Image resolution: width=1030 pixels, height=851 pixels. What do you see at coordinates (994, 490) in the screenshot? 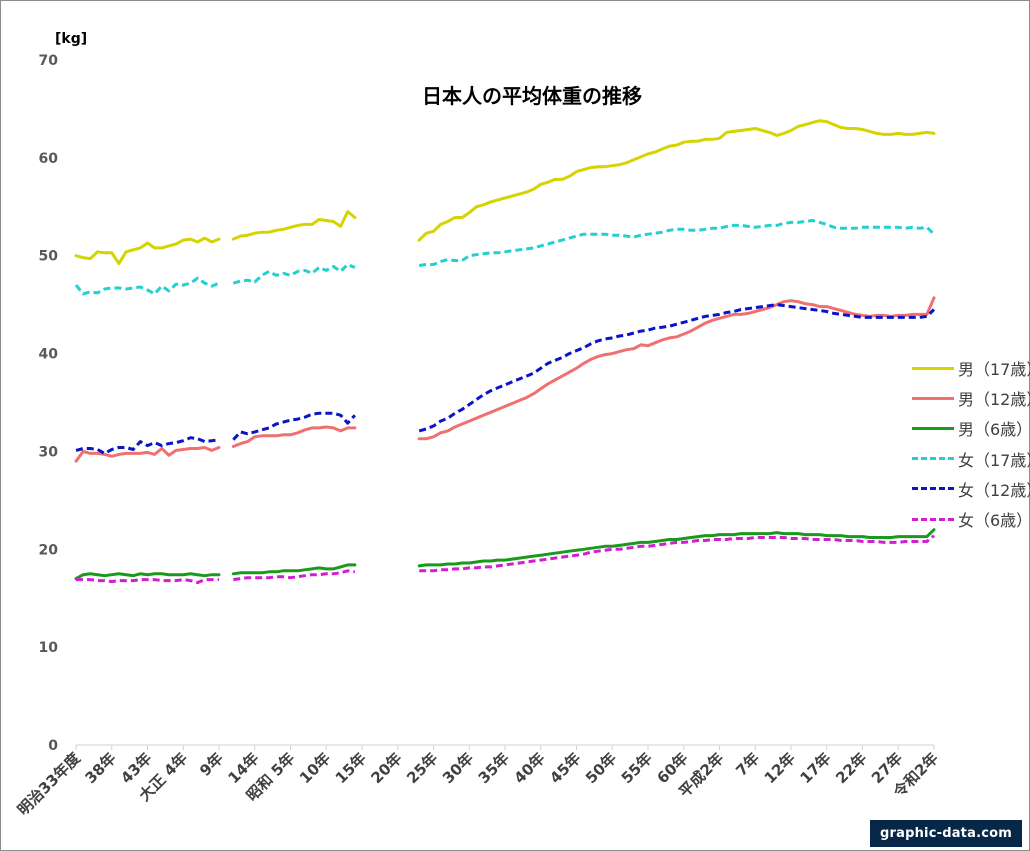
I see `legend-label: 女（12歳）` at bounding box center [994, 490].